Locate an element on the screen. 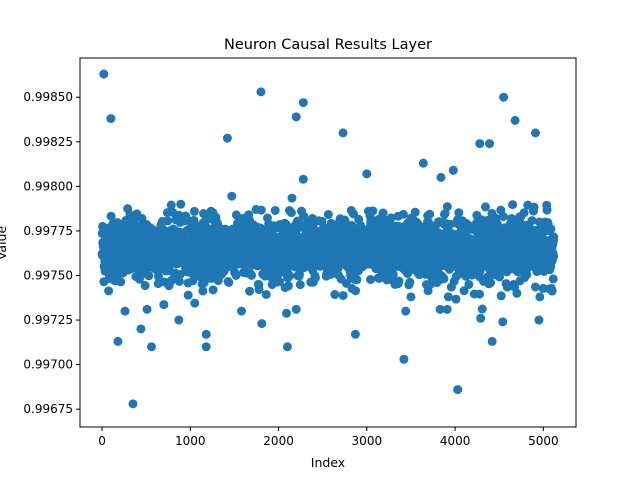  x-tick-label: 0 is located at coordinates (102, 441).